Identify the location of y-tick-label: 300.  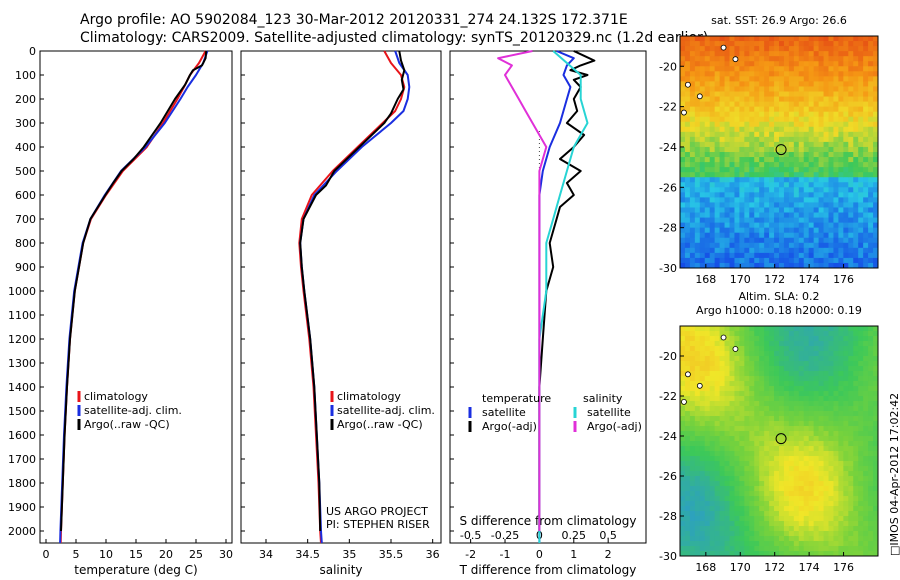
(25, 123).